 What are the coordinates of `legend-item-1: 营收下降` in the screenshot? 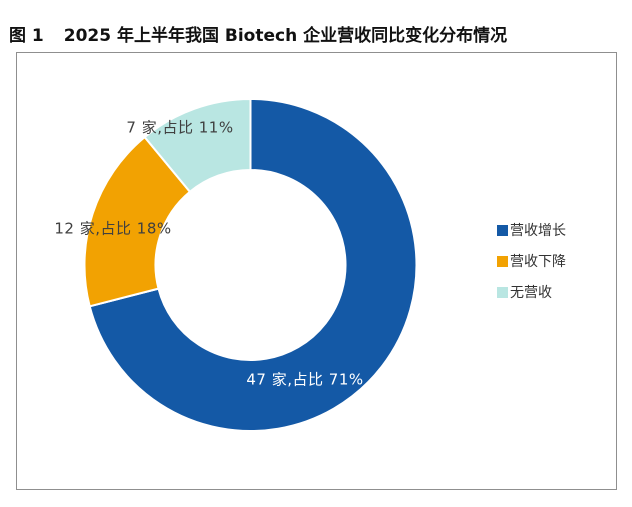 It's located at (531, 261).